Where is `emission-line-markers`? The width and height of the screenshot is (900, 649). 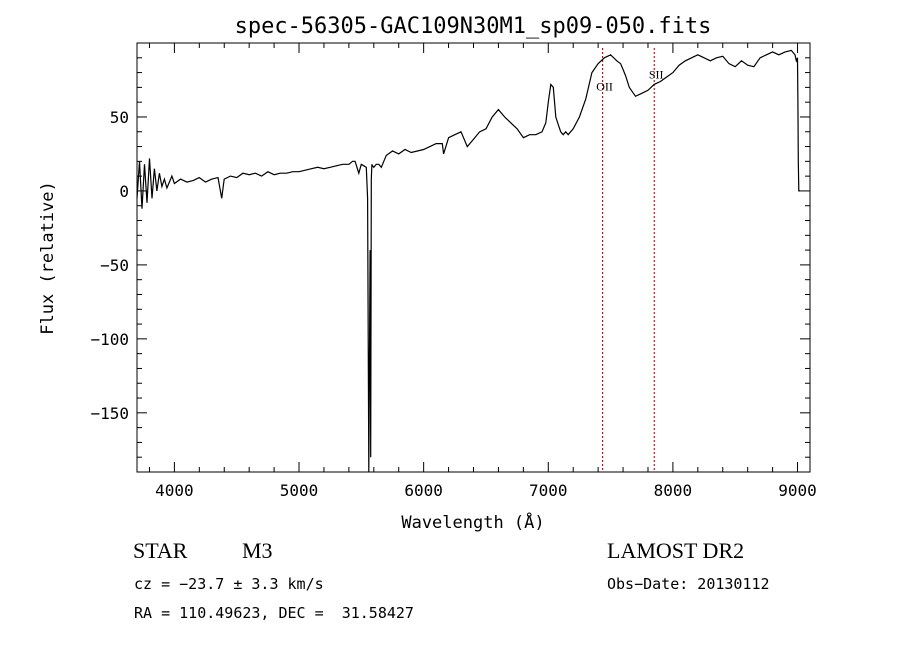
emission-line-markers is located at coordinates (628, 260).